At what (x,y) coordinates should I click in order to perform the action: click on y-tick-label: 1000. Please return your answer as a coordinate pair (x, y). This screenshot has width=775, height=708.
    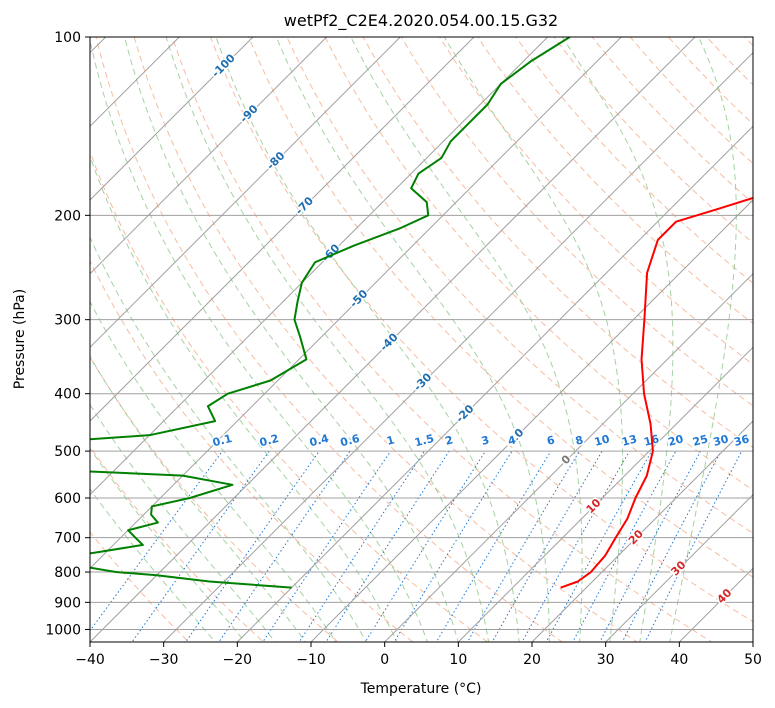
    Looking at the image, I should click on (63, 630).